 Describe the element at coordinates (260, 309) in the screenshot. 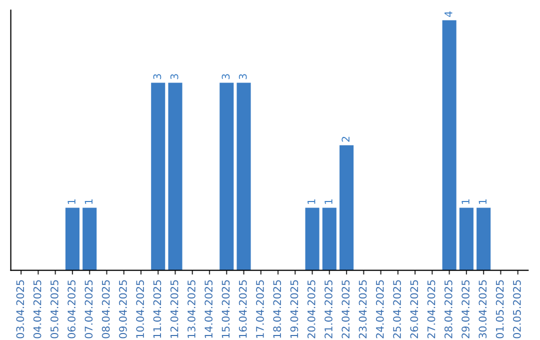

I see `x-tick-label: 17.04.2025` at that location.